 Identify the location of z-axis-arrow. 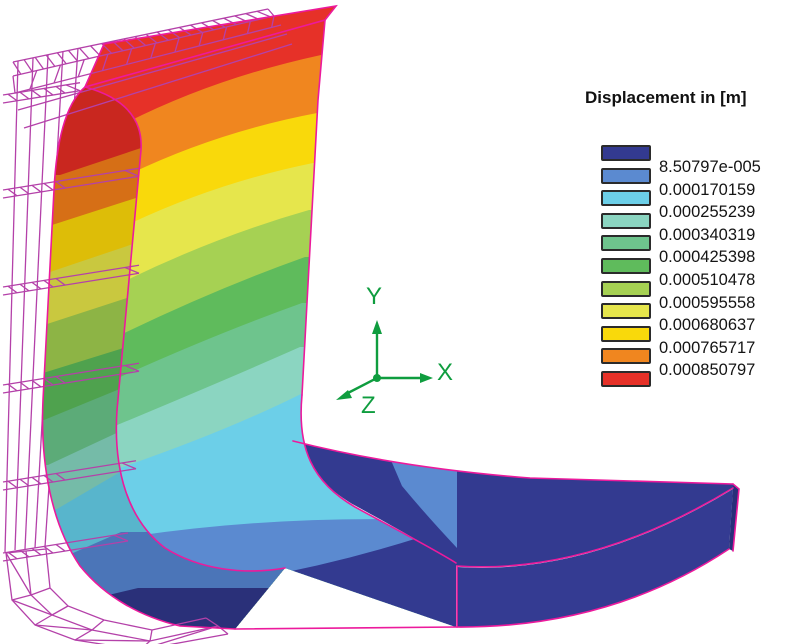
(344, 395).